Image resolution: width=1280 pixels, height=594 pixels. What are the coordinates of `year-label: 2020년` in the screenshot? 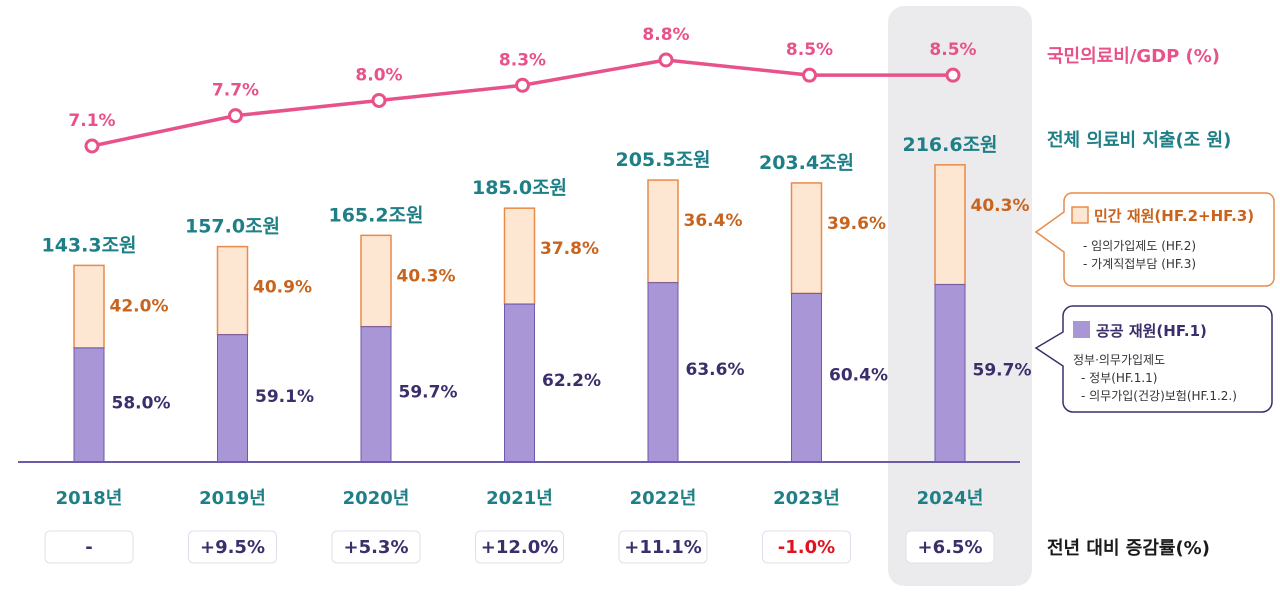 It's located at (376, 498).